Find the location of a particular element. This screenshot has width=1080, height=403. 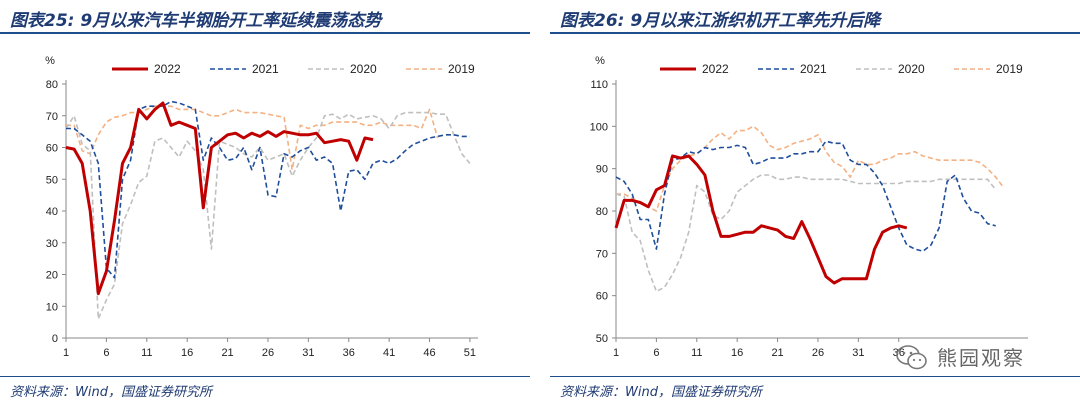

y-tick-label: 0 is located at coordinates (55, 339).